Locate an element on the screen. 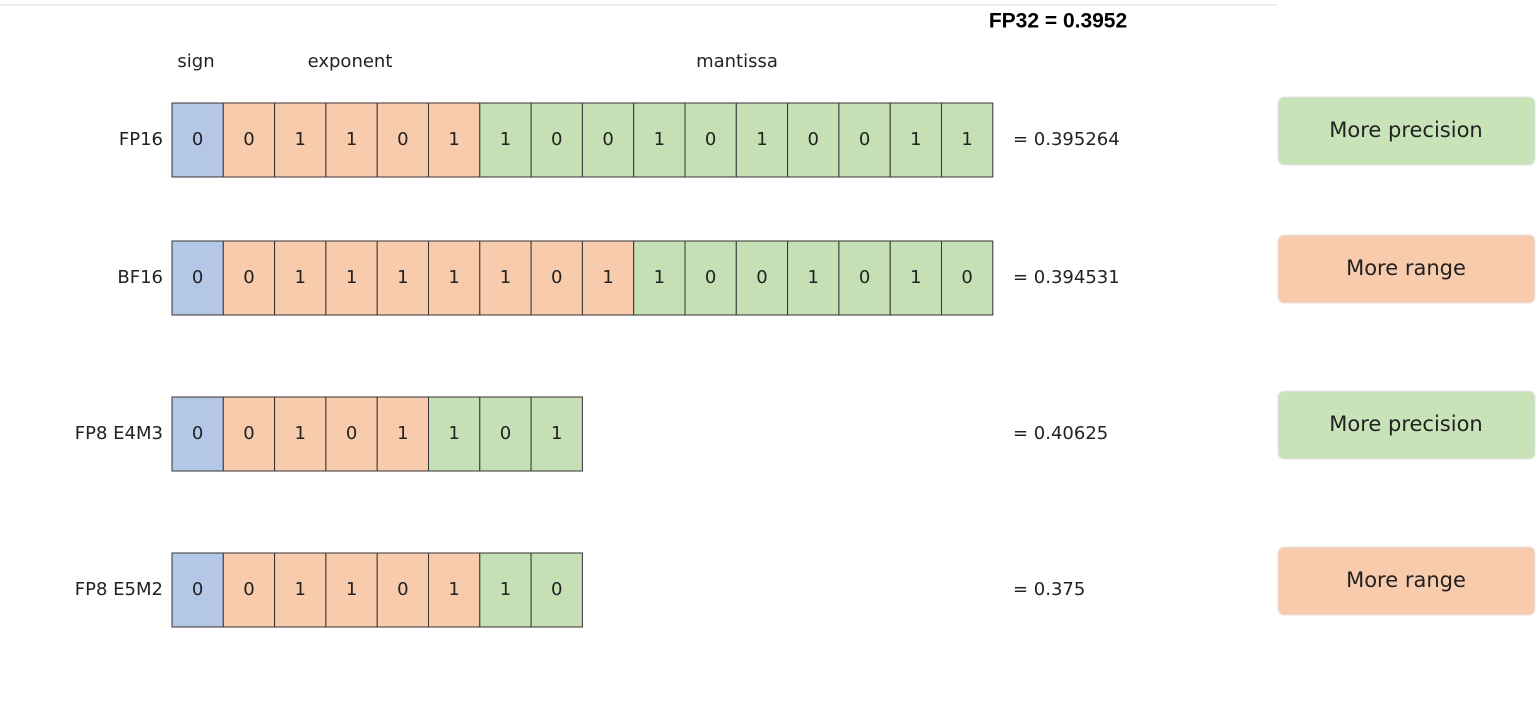 The width and height of the screenshot is (1536, 725). row-value: = 0.394531 is located at coordinates (1066, 277).